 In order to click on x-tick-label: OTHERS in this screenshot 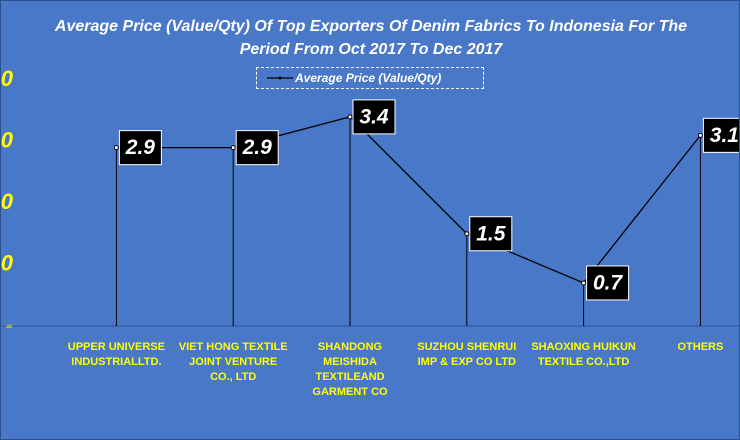, I will do `click(700, 347)`.